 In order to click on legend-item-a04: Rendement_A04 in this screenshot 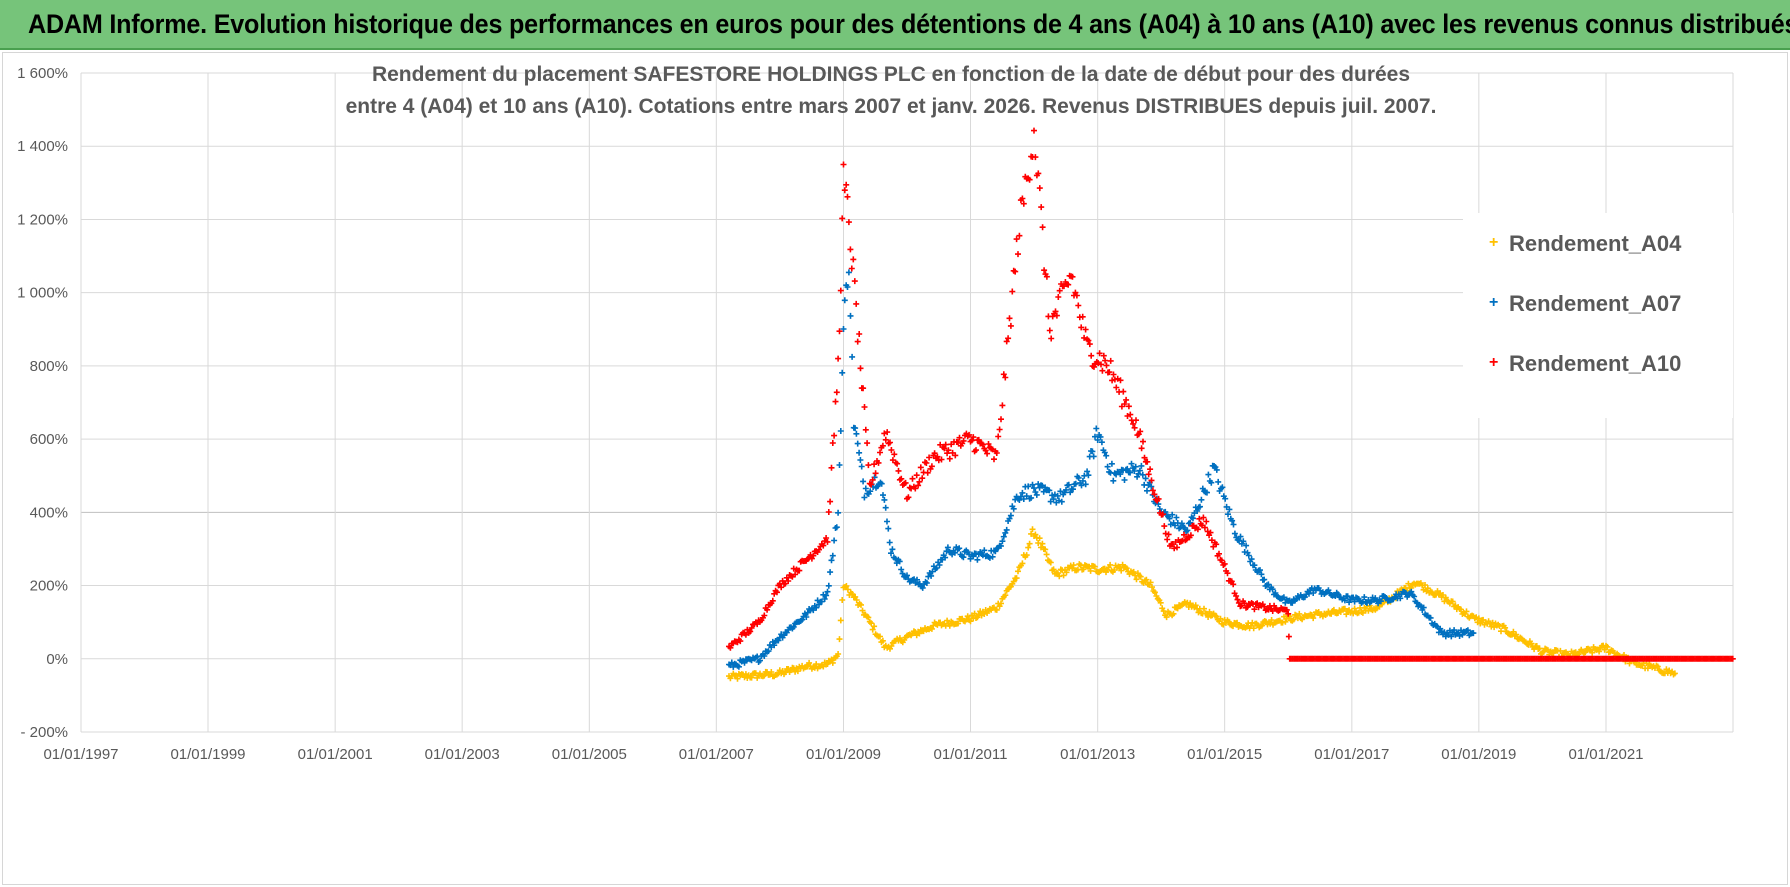, I will do `click(1595, 243)`.